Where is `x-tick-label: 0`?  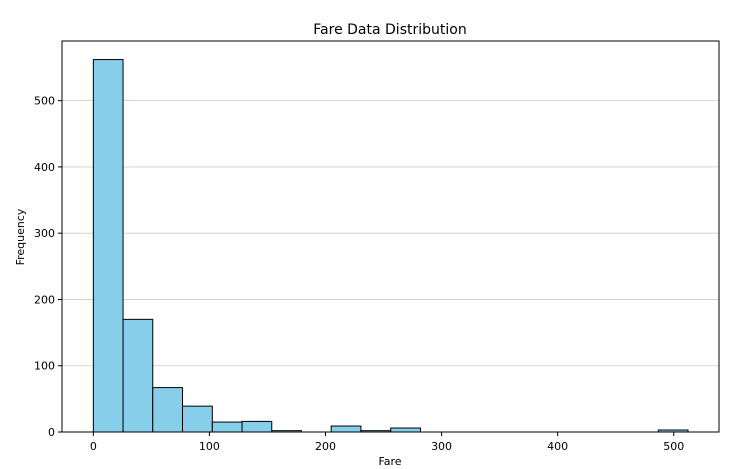 x-tick-label: 0 is located at coordinates (93, 446).